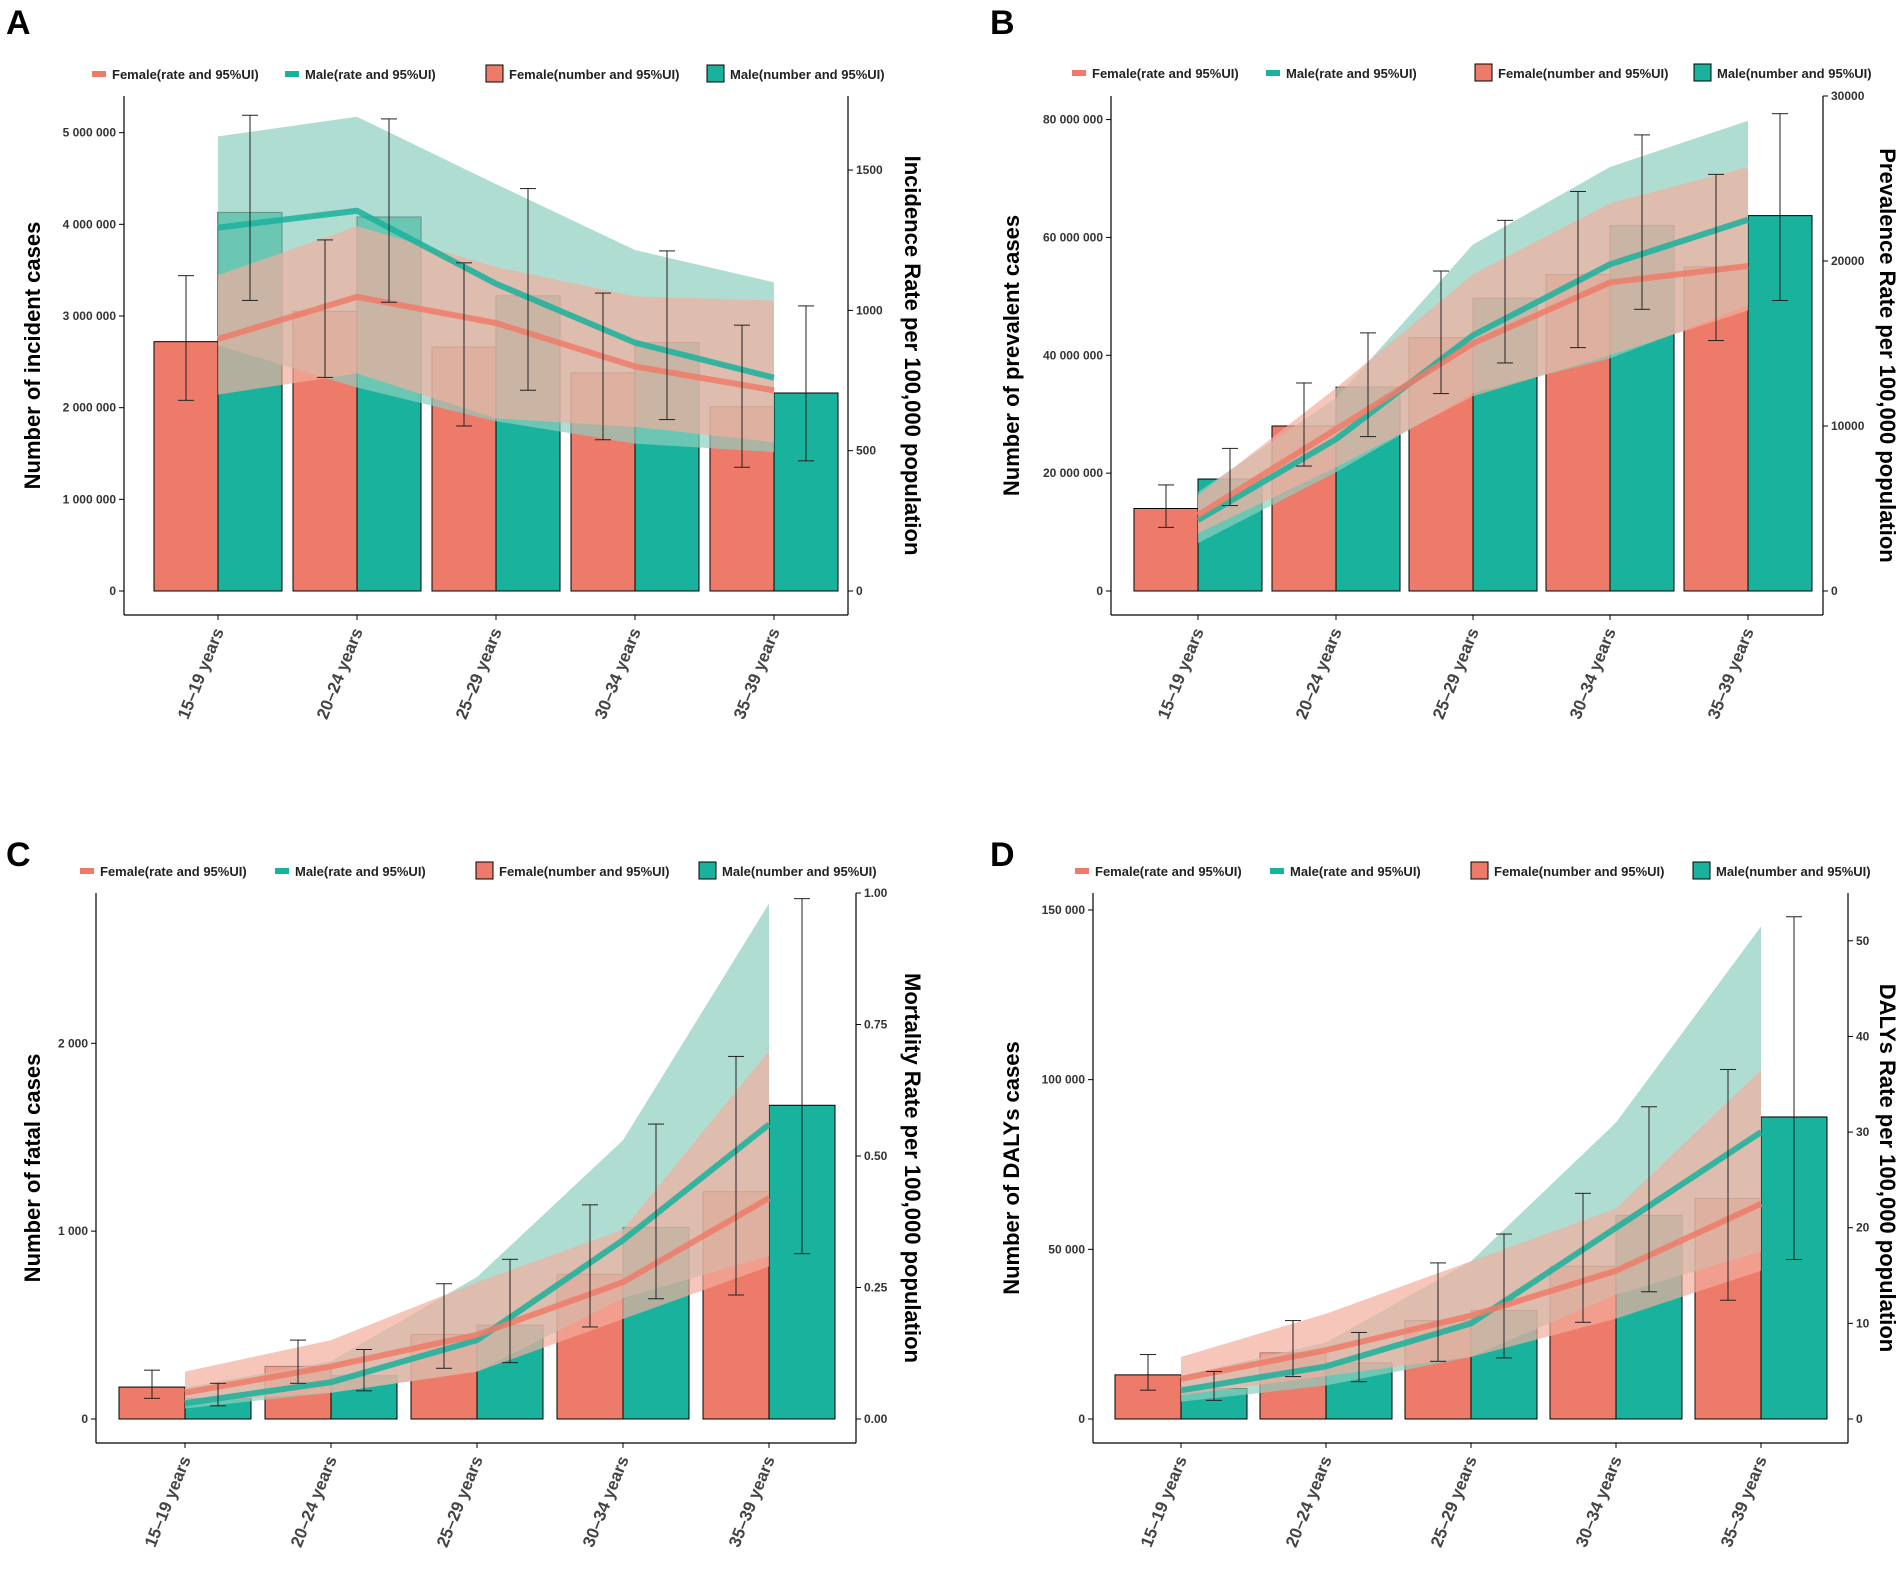 Image resolution: width=1902 pixels, height=1570 pixels. Describe the element at coordinates (1066, 1249) in the screenshot. I see `left-tick-label: 50 000` at that location.